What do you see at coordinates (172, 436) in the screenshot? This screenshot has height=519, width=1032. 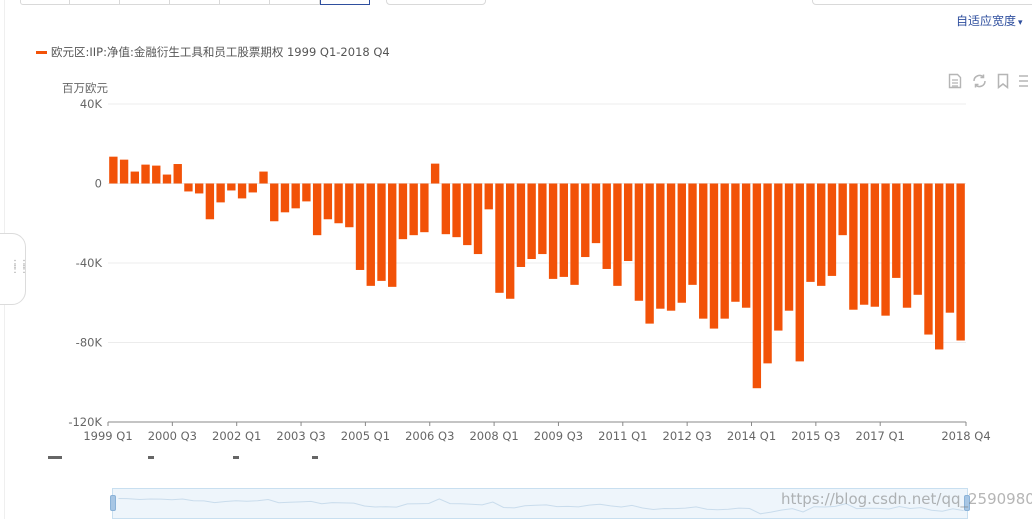 I see `x-tick-label: 2000 Q3` at bounding box center [172, 436].